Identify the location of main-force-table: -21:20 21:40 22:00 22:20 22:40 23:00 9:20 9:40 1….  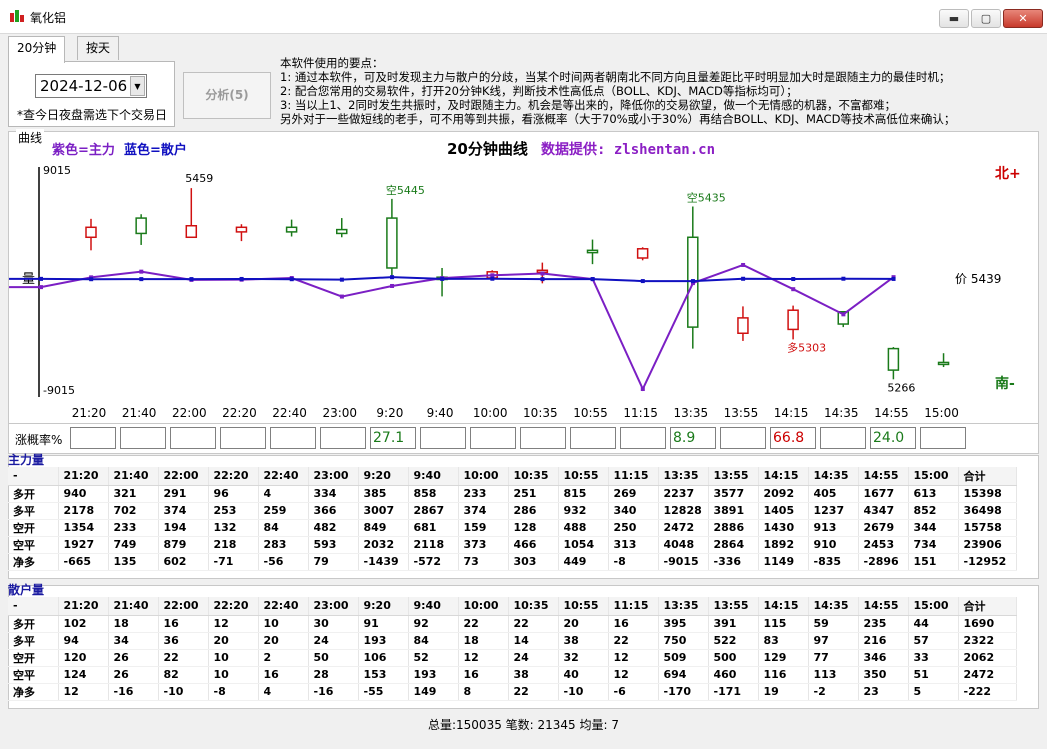
(512, 519).